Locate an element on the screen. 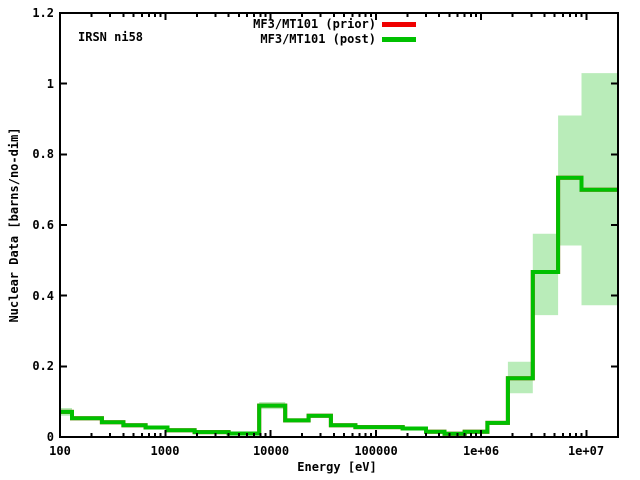 Image resolution: width=640 pixels, height=480 pixels. y-tick-label: 0.6 is located at coordinates (43, 225).